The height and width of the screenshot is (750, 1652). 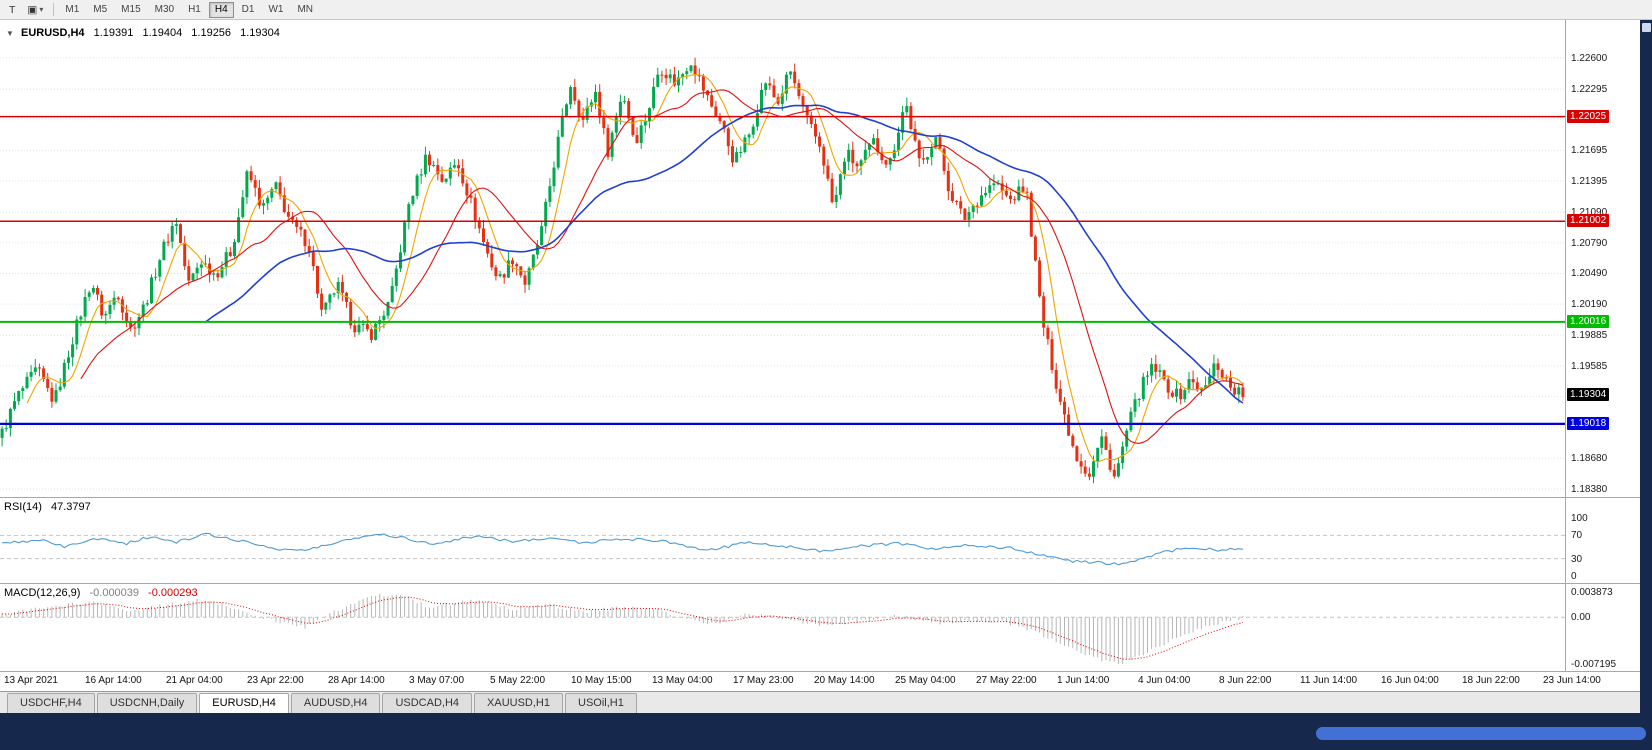 I want to click on time-axis-label: 18 Jun 22:00, so click(x=1491, y=680).